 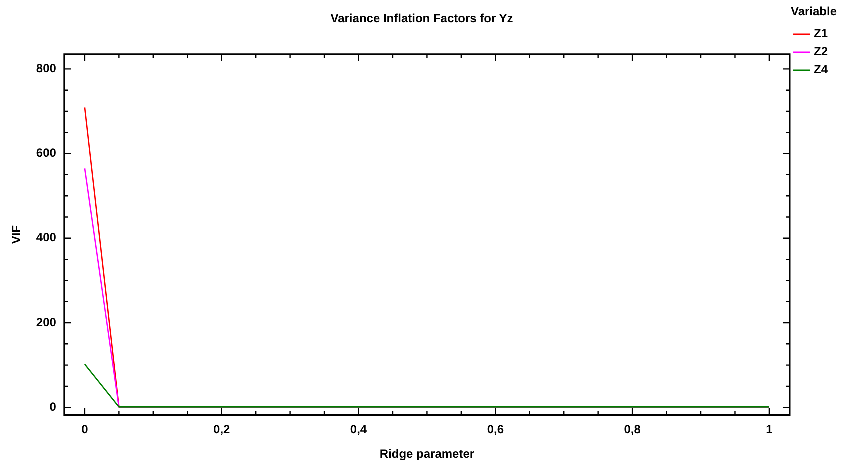 What do you see at coordinates (46, 322) in the screenshot?
I see `y-tick-label: 200` at bounding box center [46, 322].